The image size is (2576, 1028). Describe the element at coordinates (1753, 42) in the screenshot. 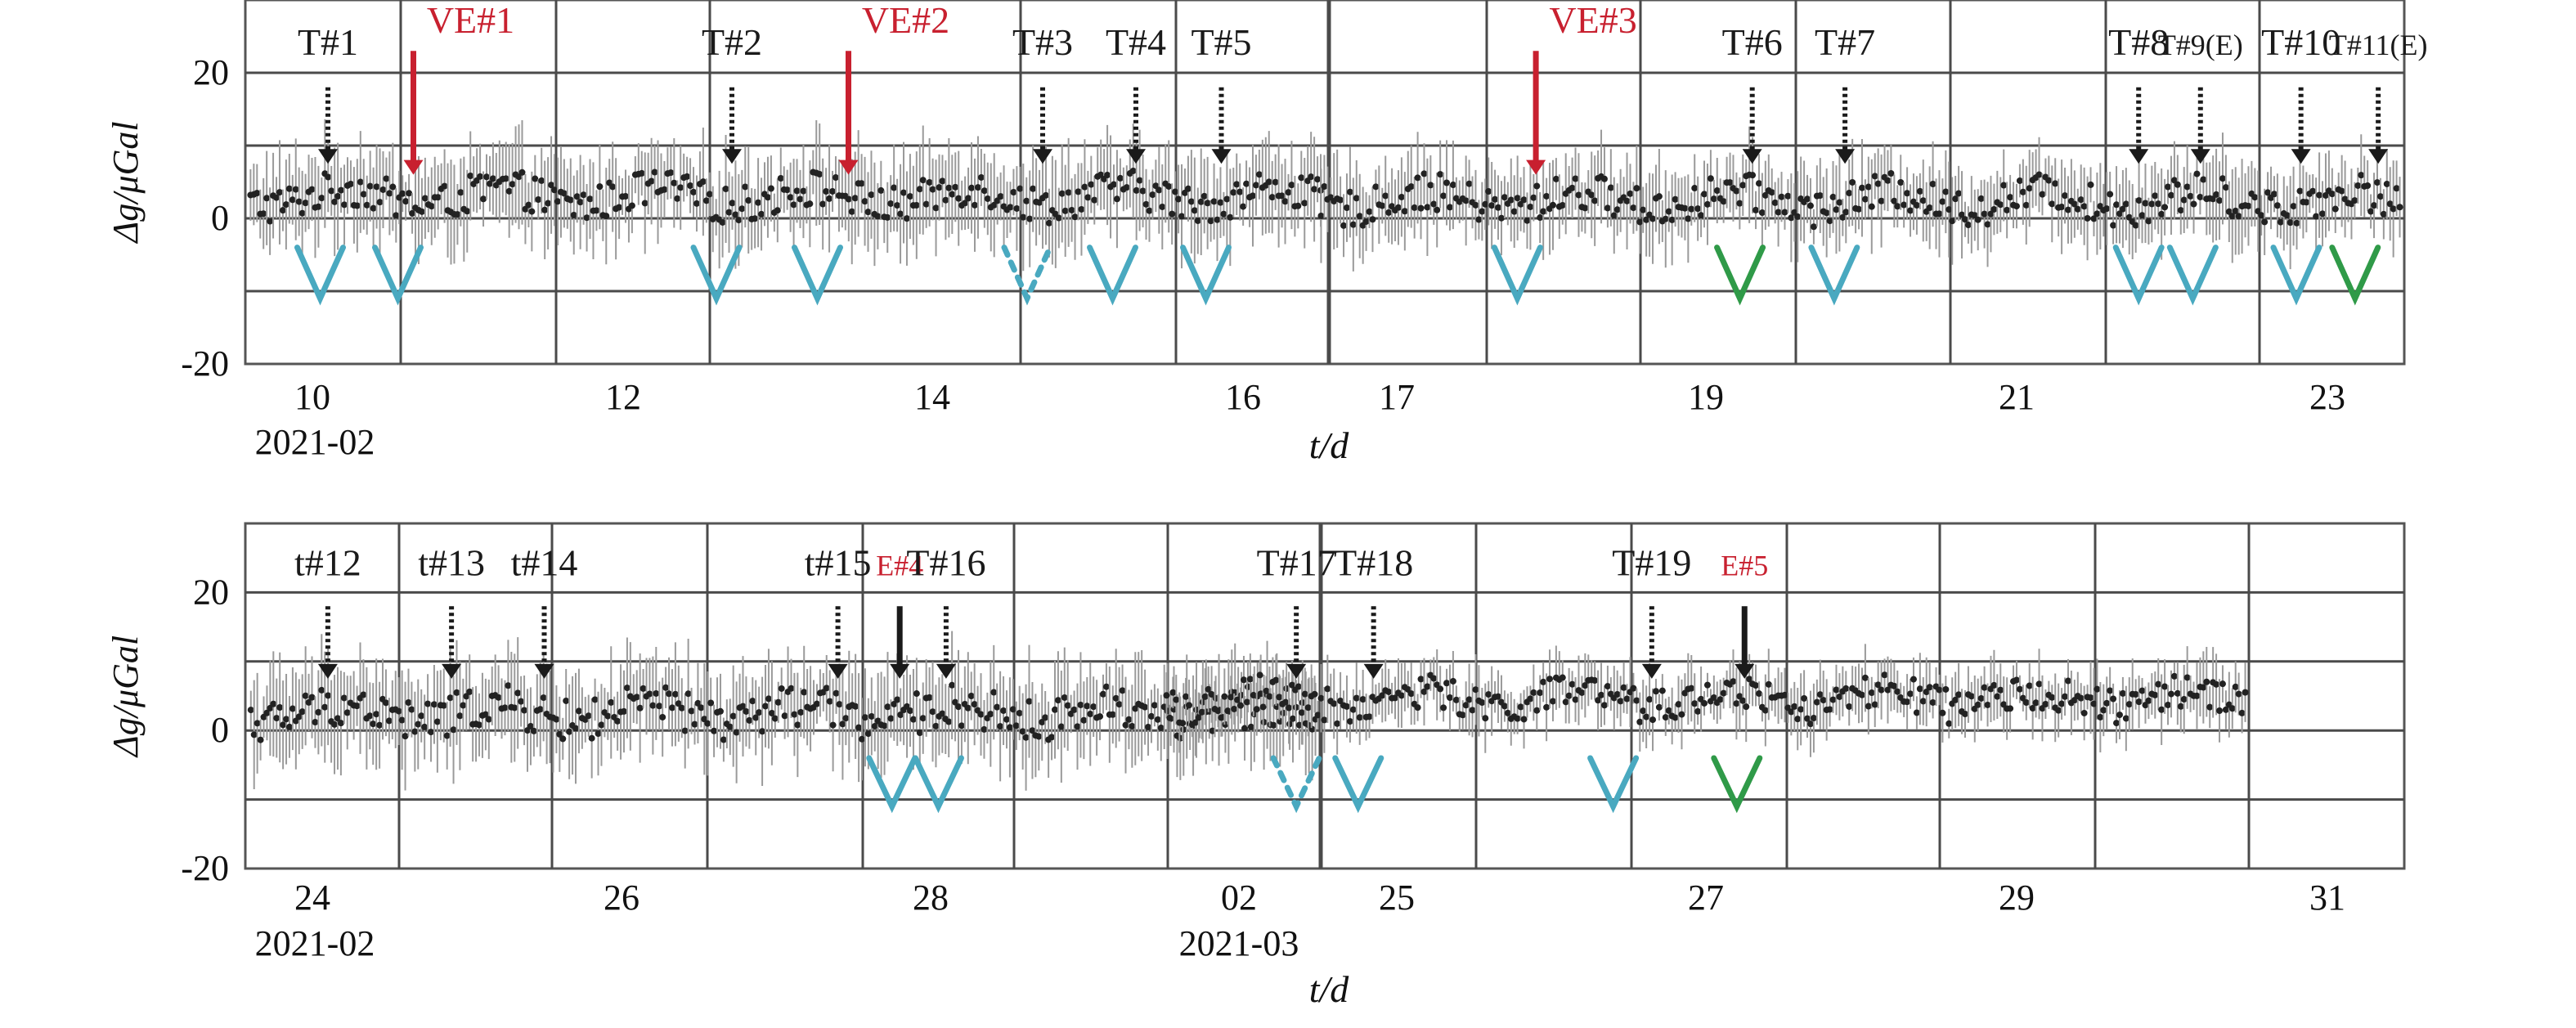

I see `event-marker-label: T#6` at that location.